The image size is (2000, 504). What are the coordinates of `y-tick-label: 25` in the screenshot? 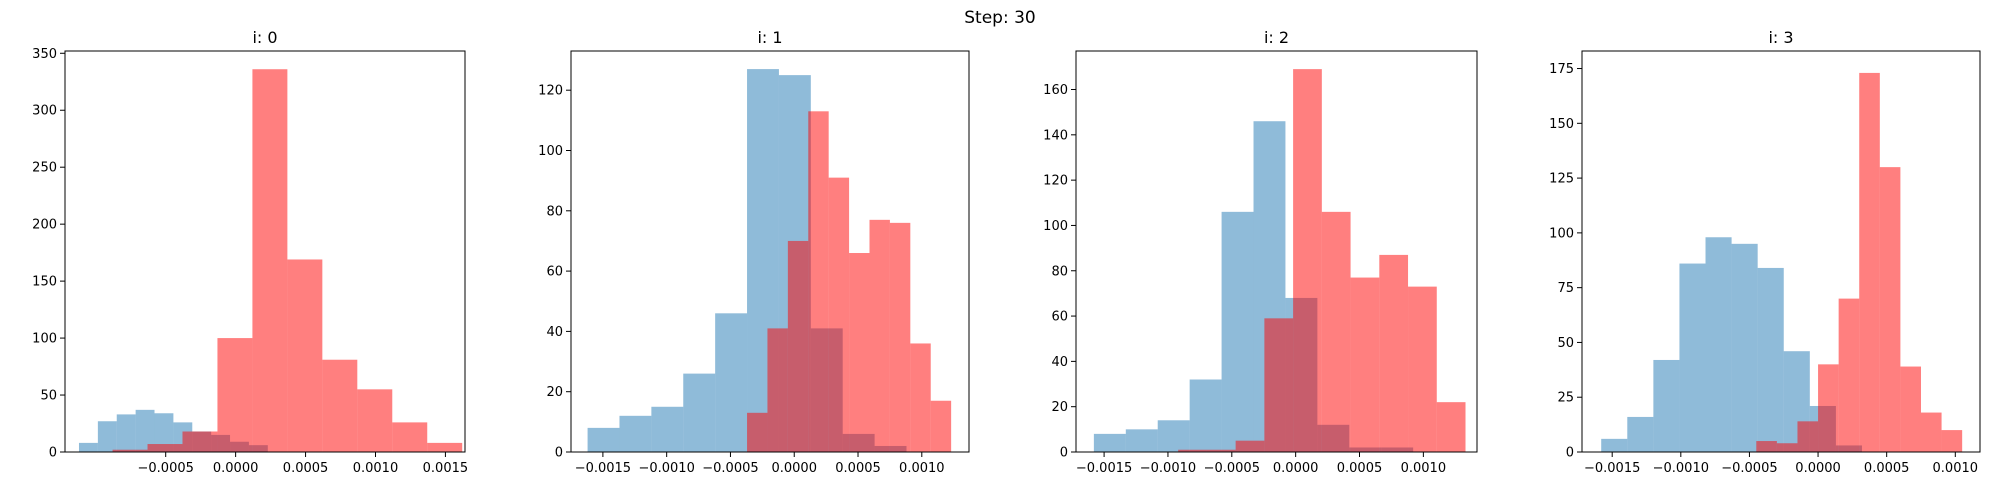 It's located at (1565, 398).